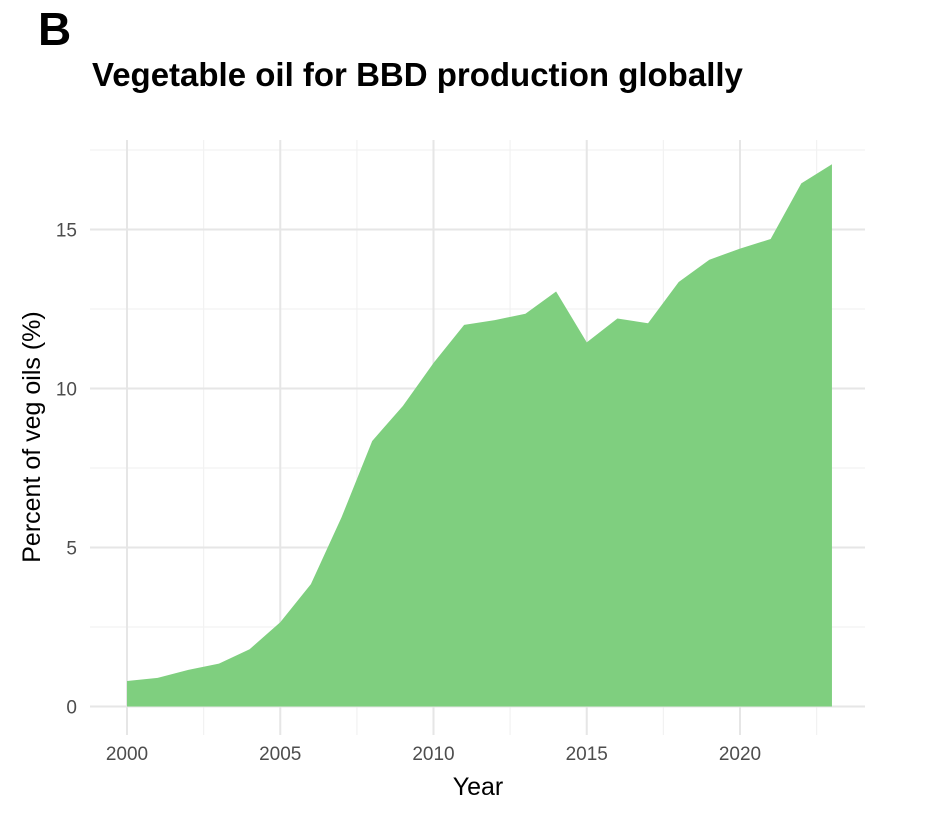  What do you see at coordinates (66, 470) in the screenshot?
I see `y-tick-labels: 0 5 10 15` at bounding box center [66, 470].